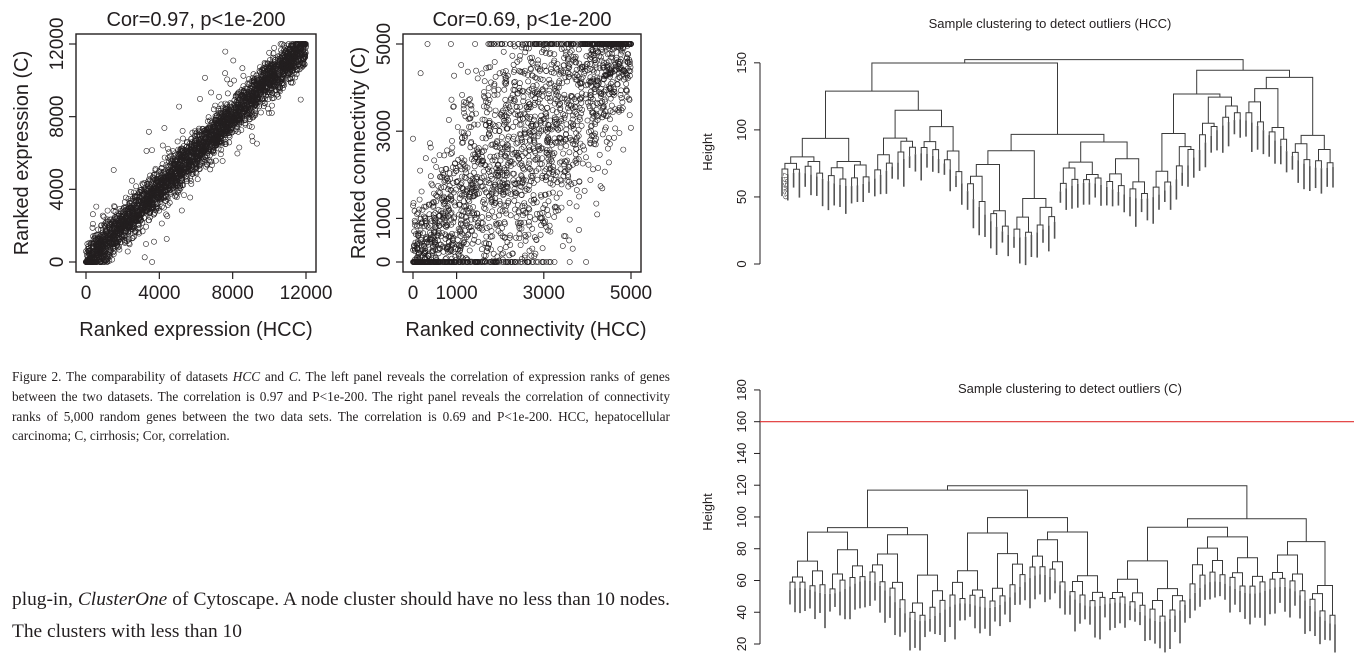 This screenshot has width=1354, height=657. I want to click on points, so click(196, 153).